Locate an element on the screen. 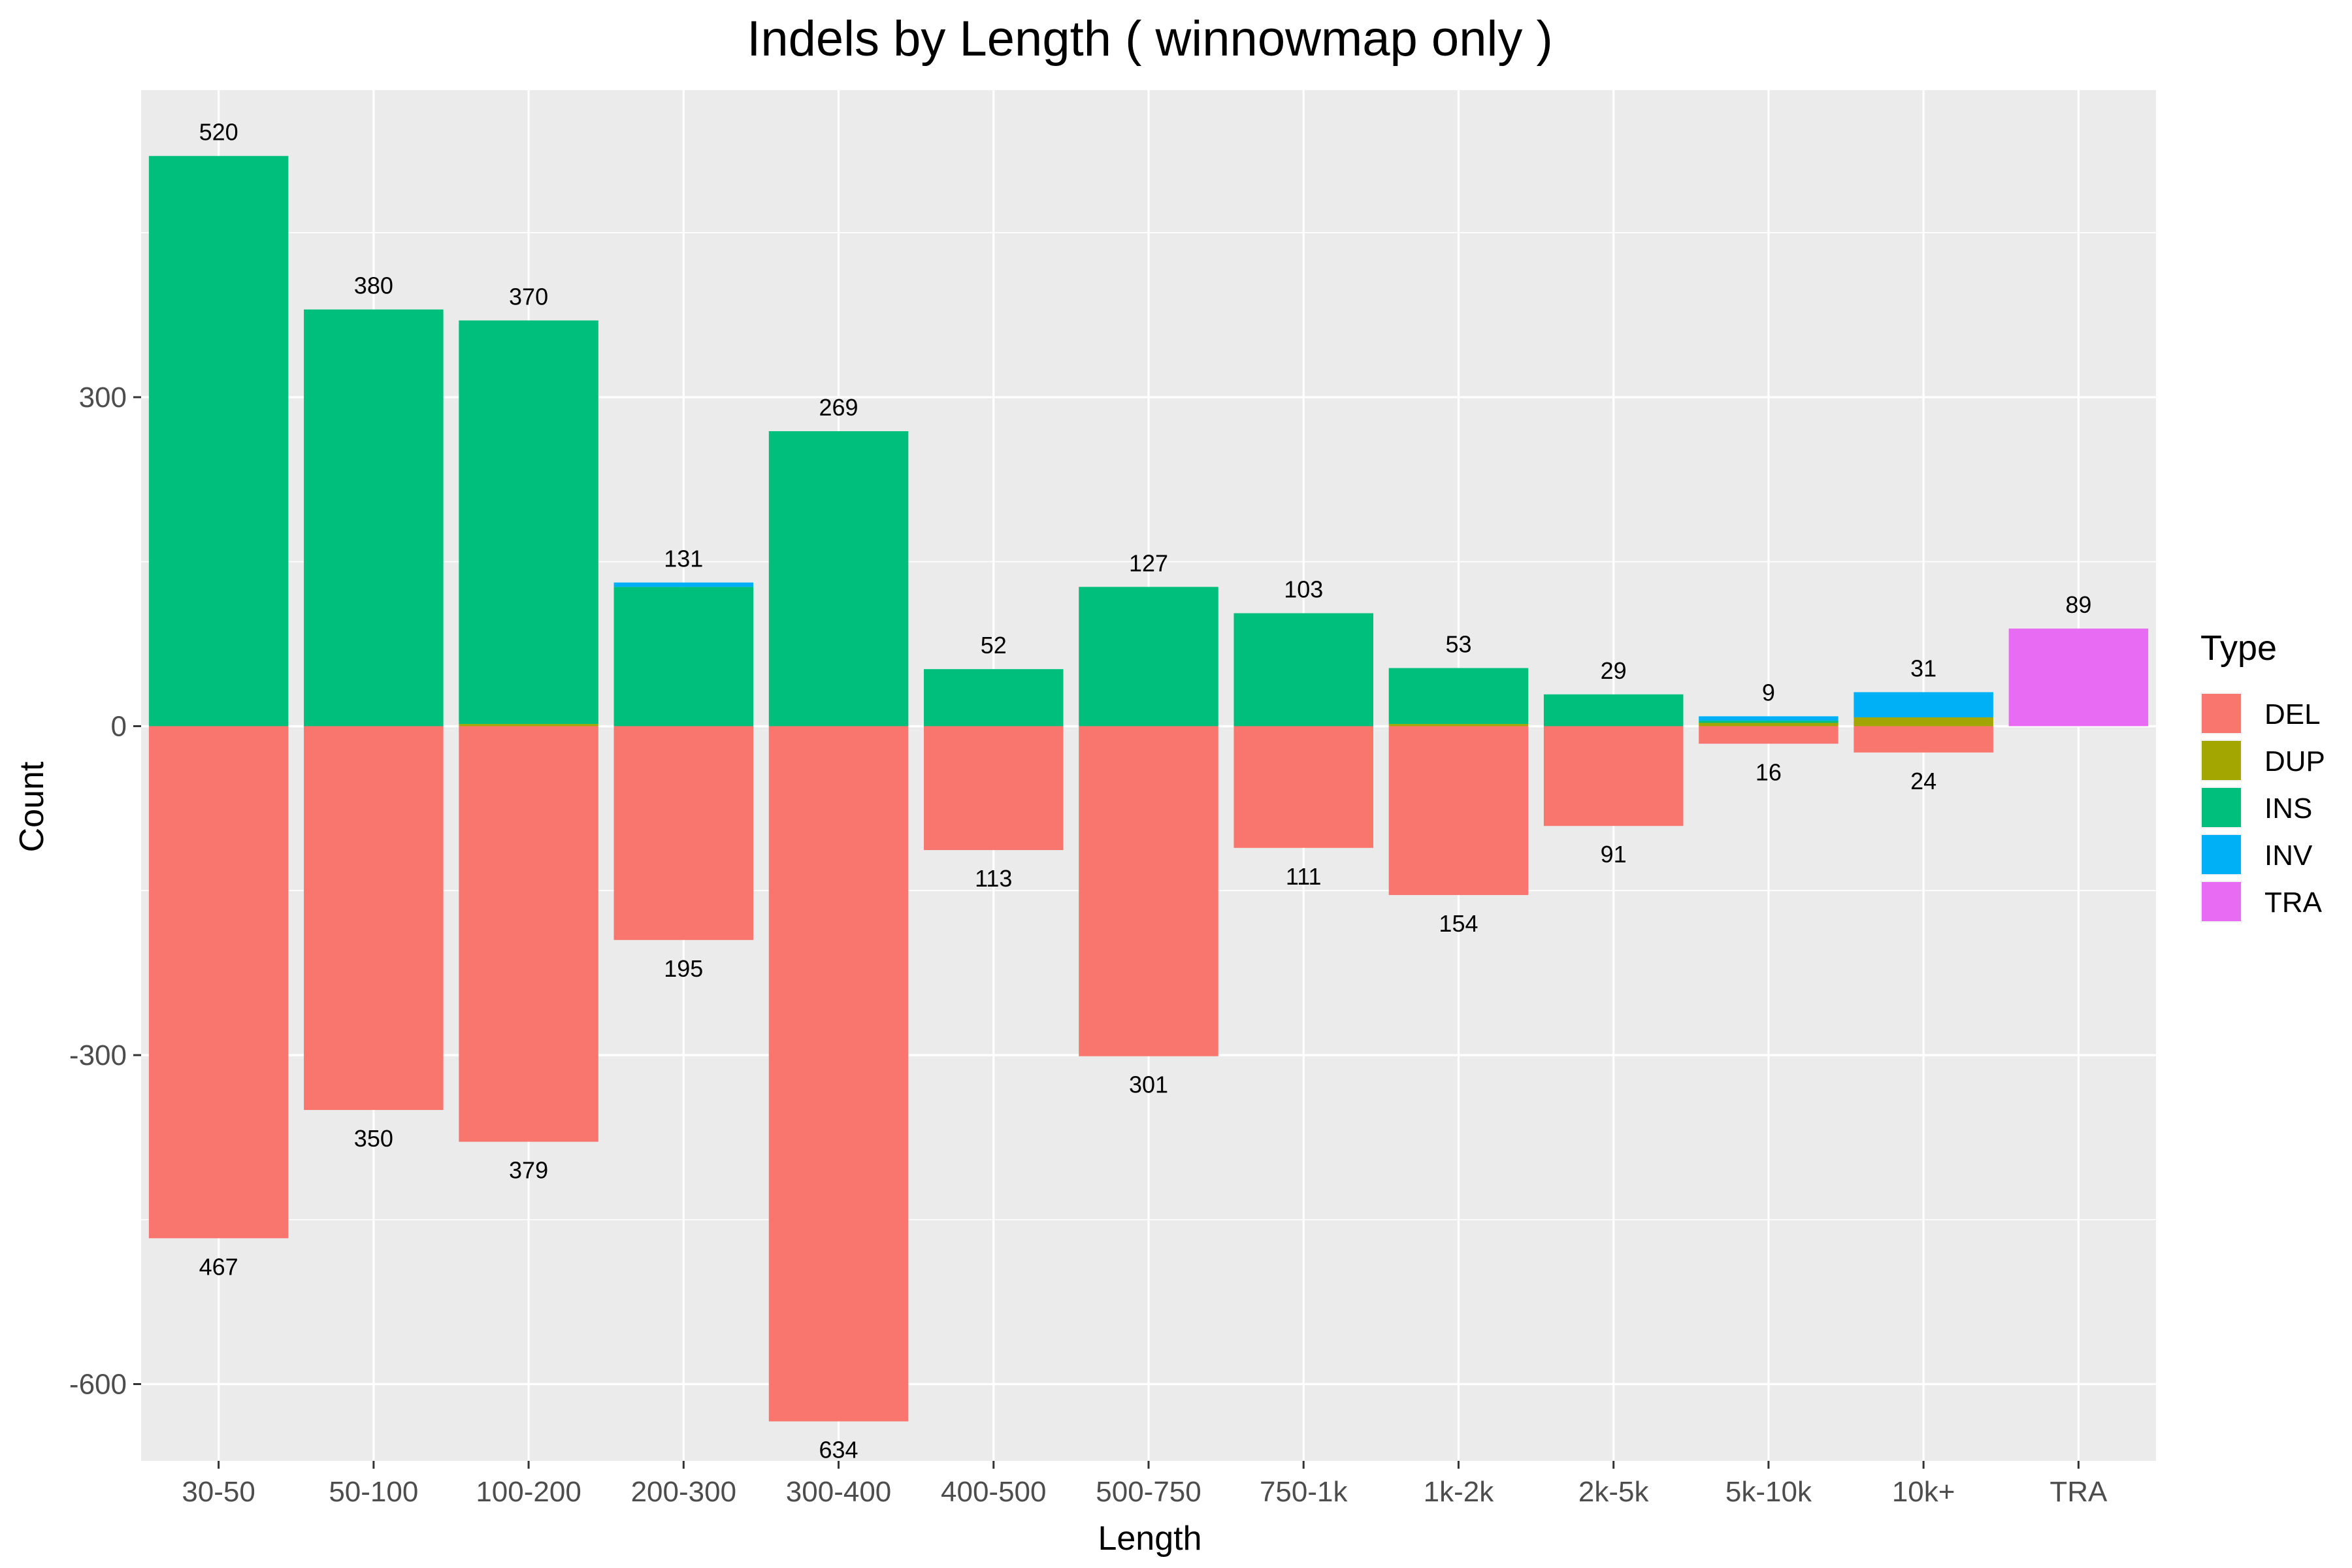 The width and height of the screenshot is (2352, 1568). y-tick-label: -600 is located at coordinates (98, 1385).